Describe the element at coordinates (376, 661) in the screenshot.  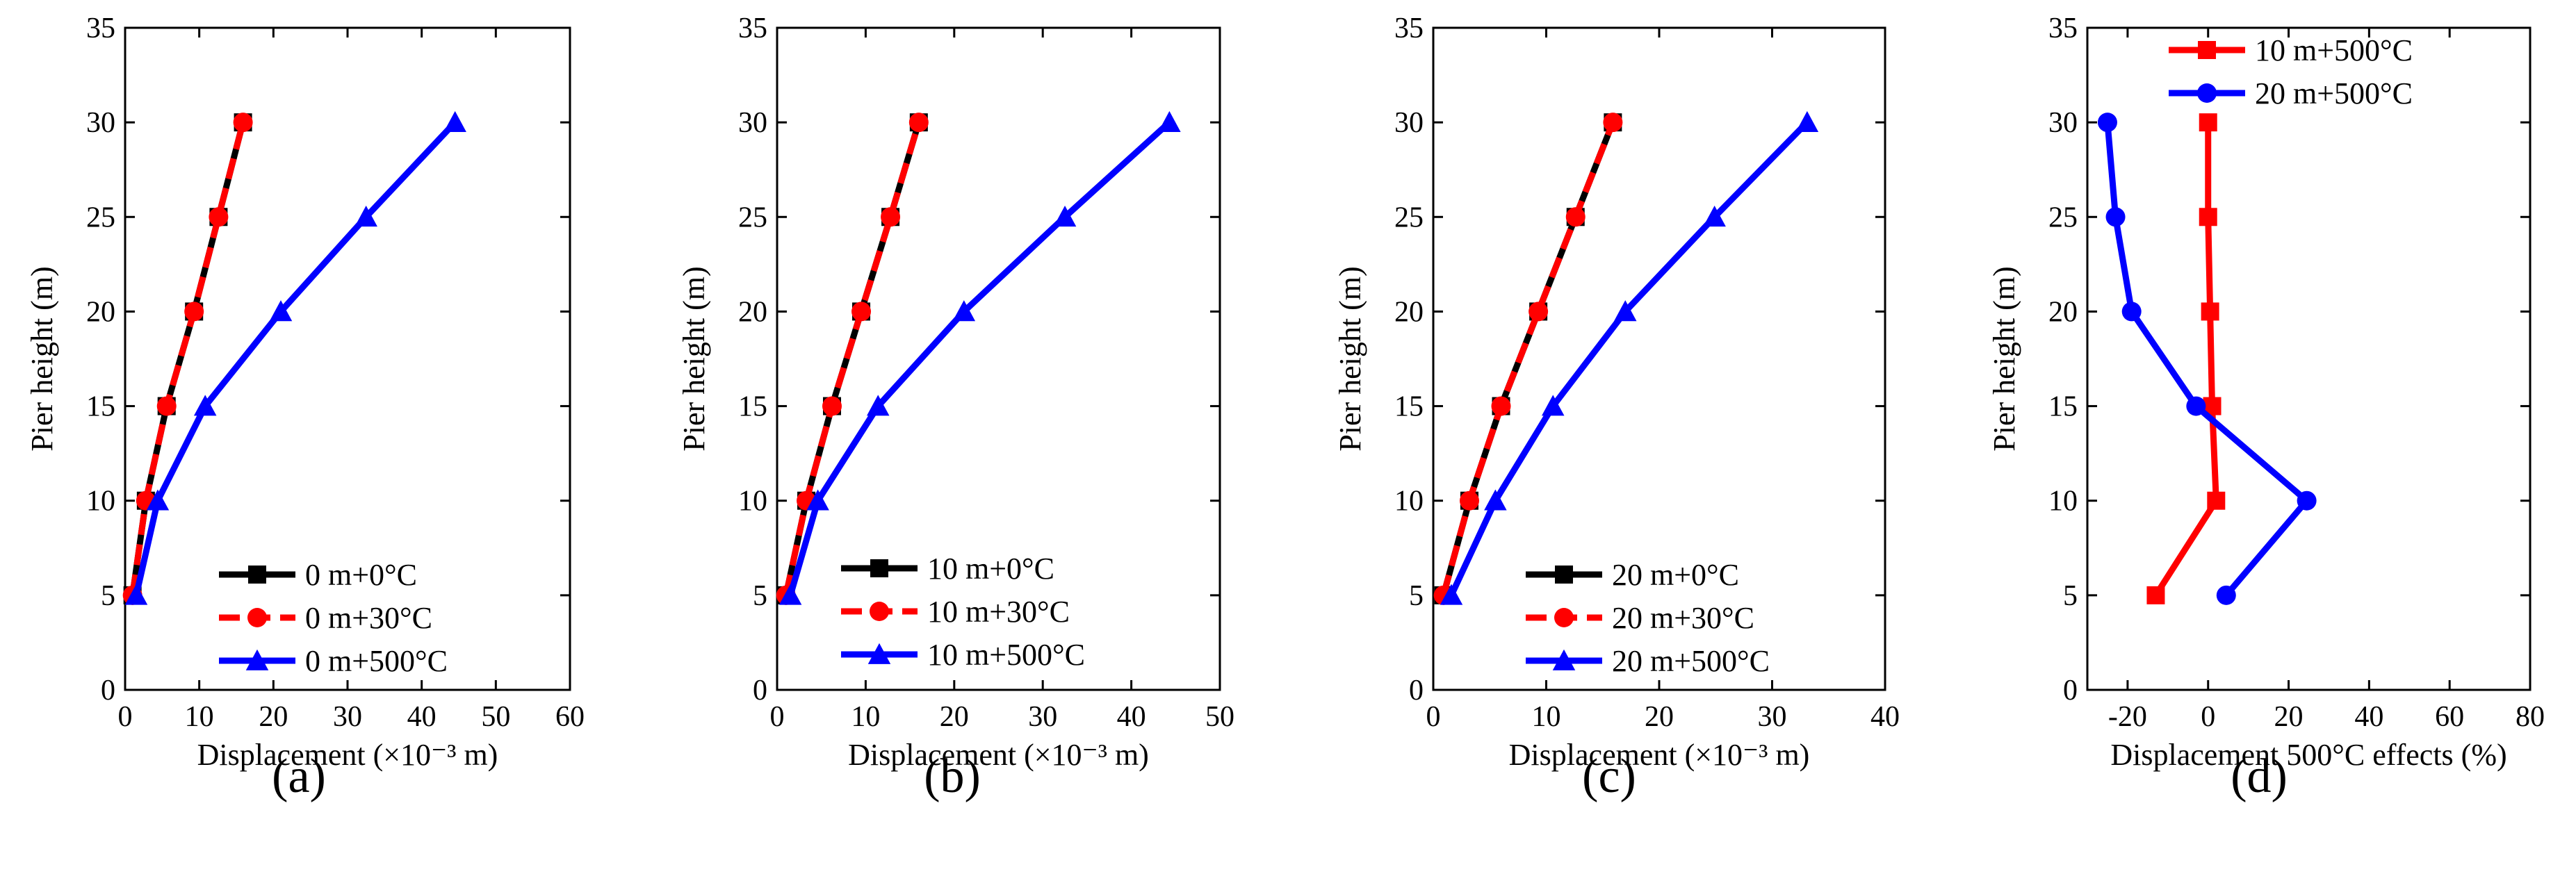
I see `legend-label: 0 m+500°C` at that location.